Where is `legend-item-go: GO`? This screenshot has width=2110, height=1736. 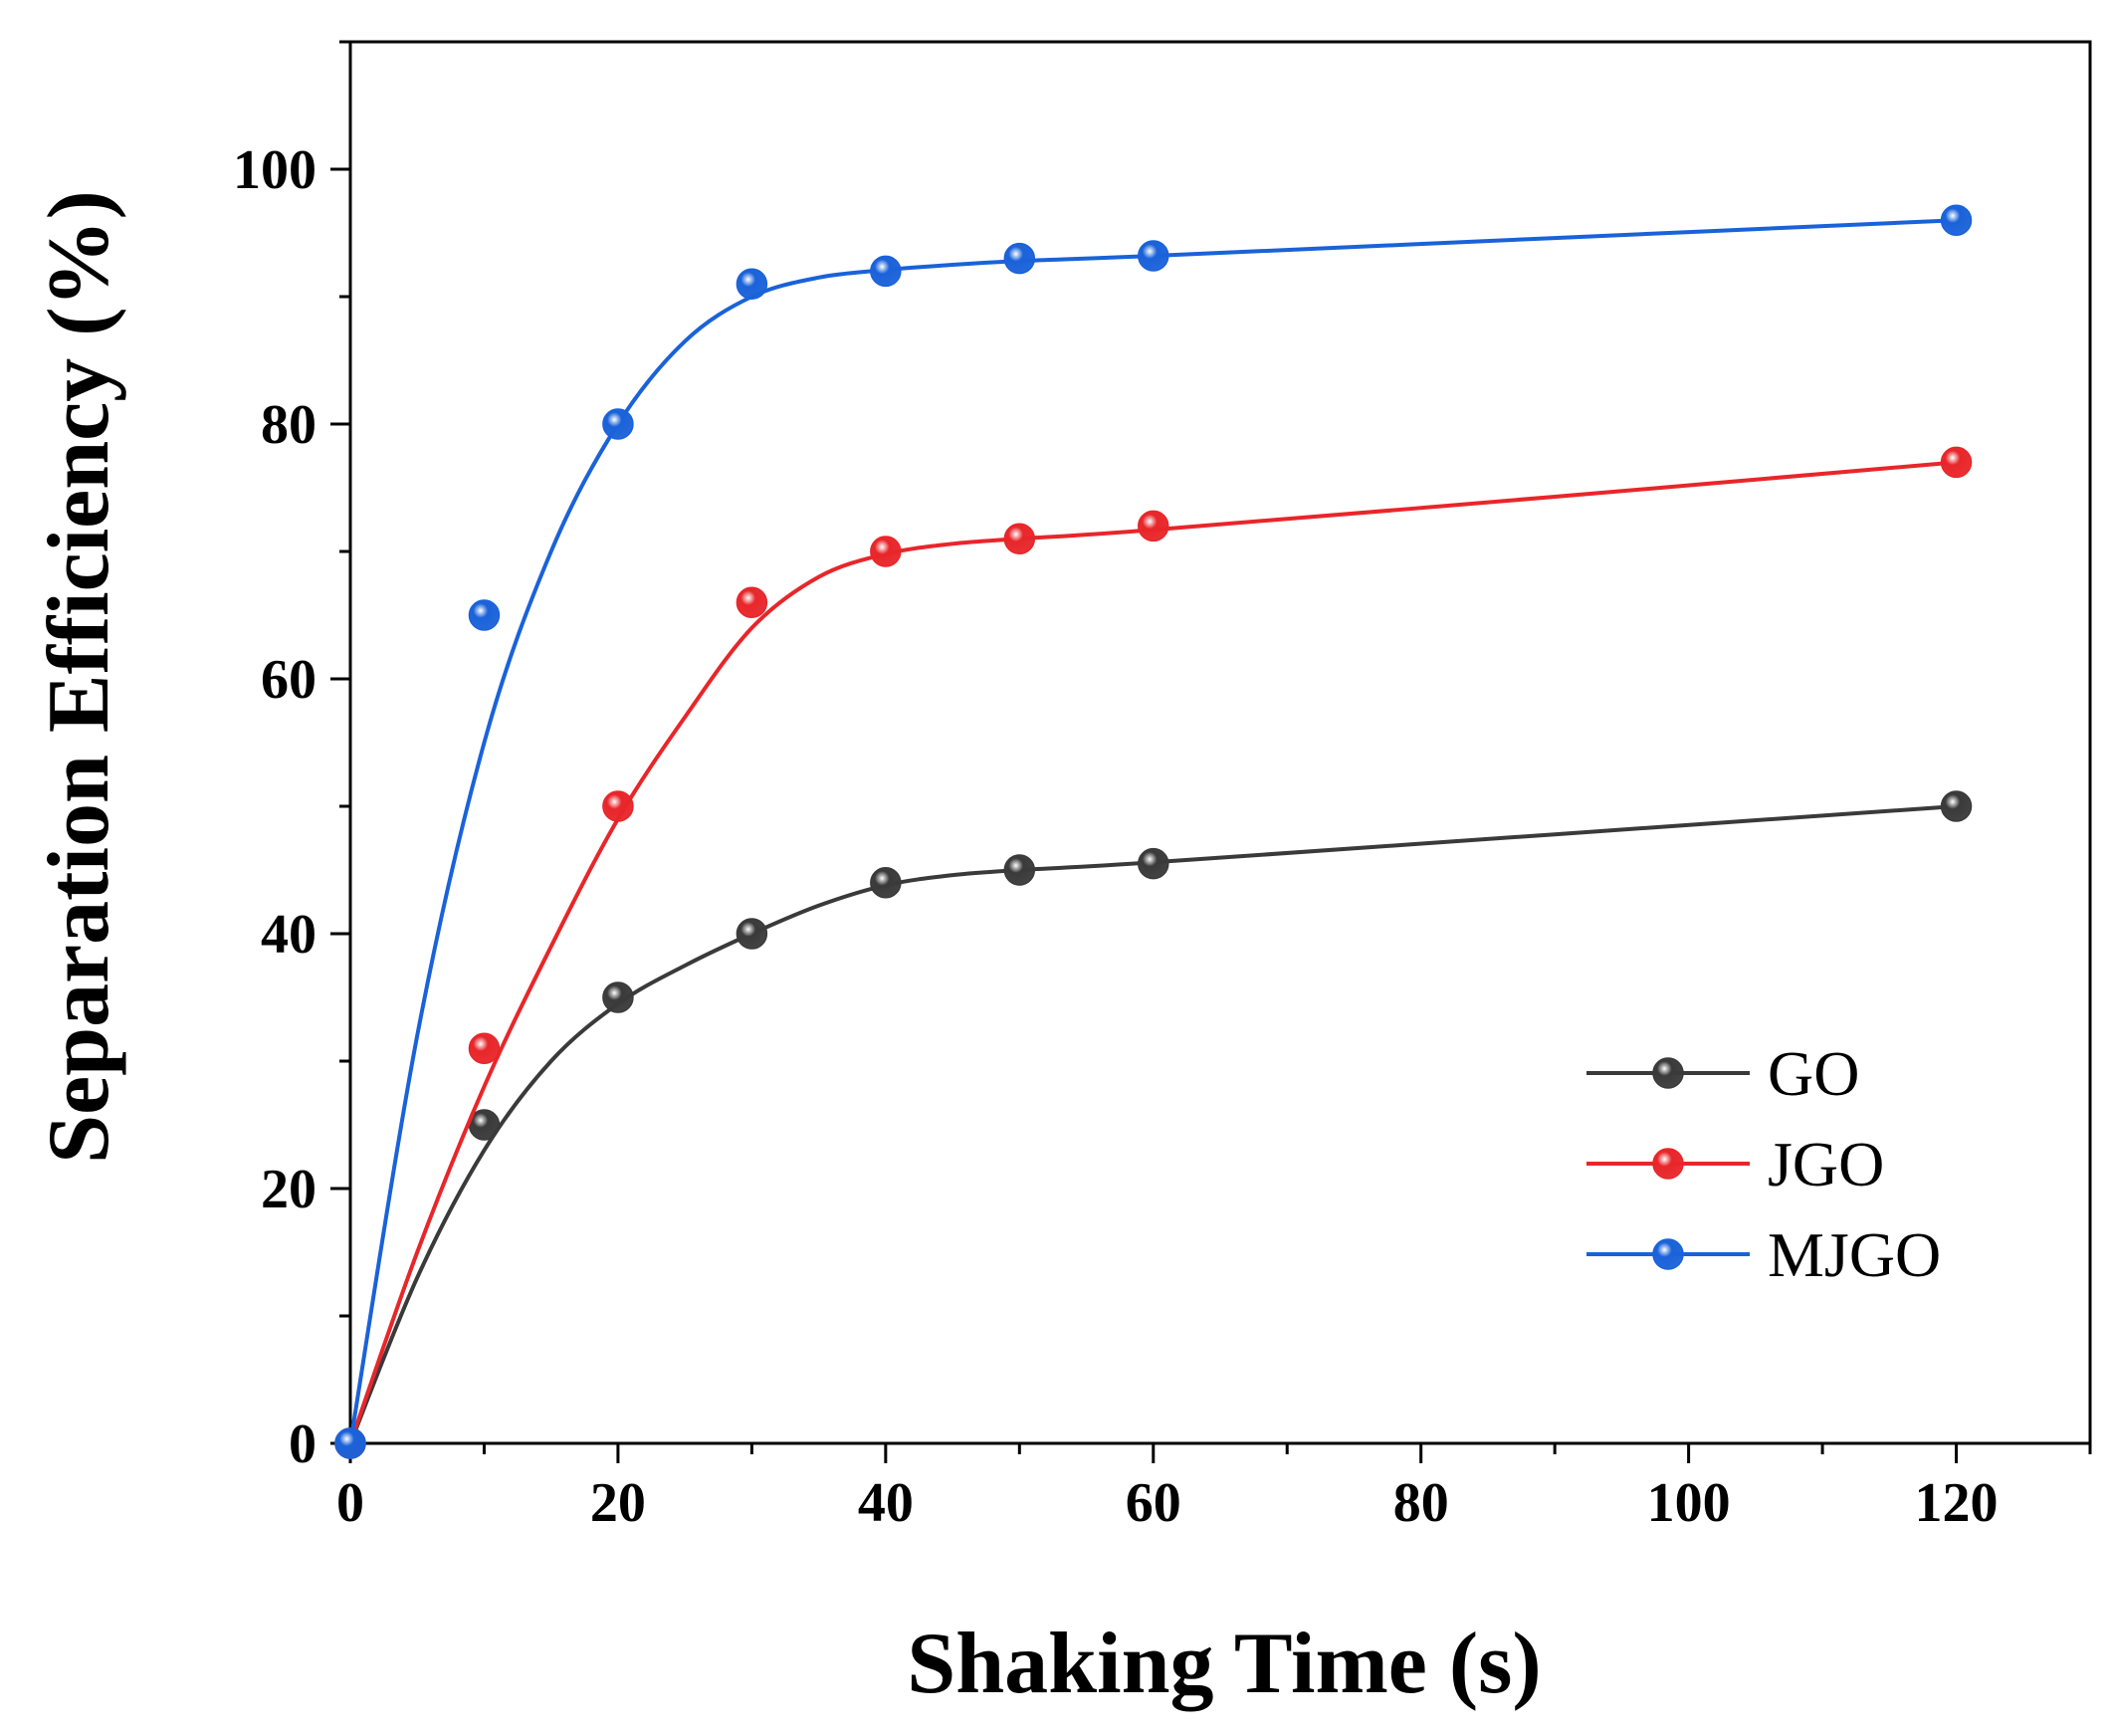
legend-item-go: GO is located at coordinates (1722, 1073).